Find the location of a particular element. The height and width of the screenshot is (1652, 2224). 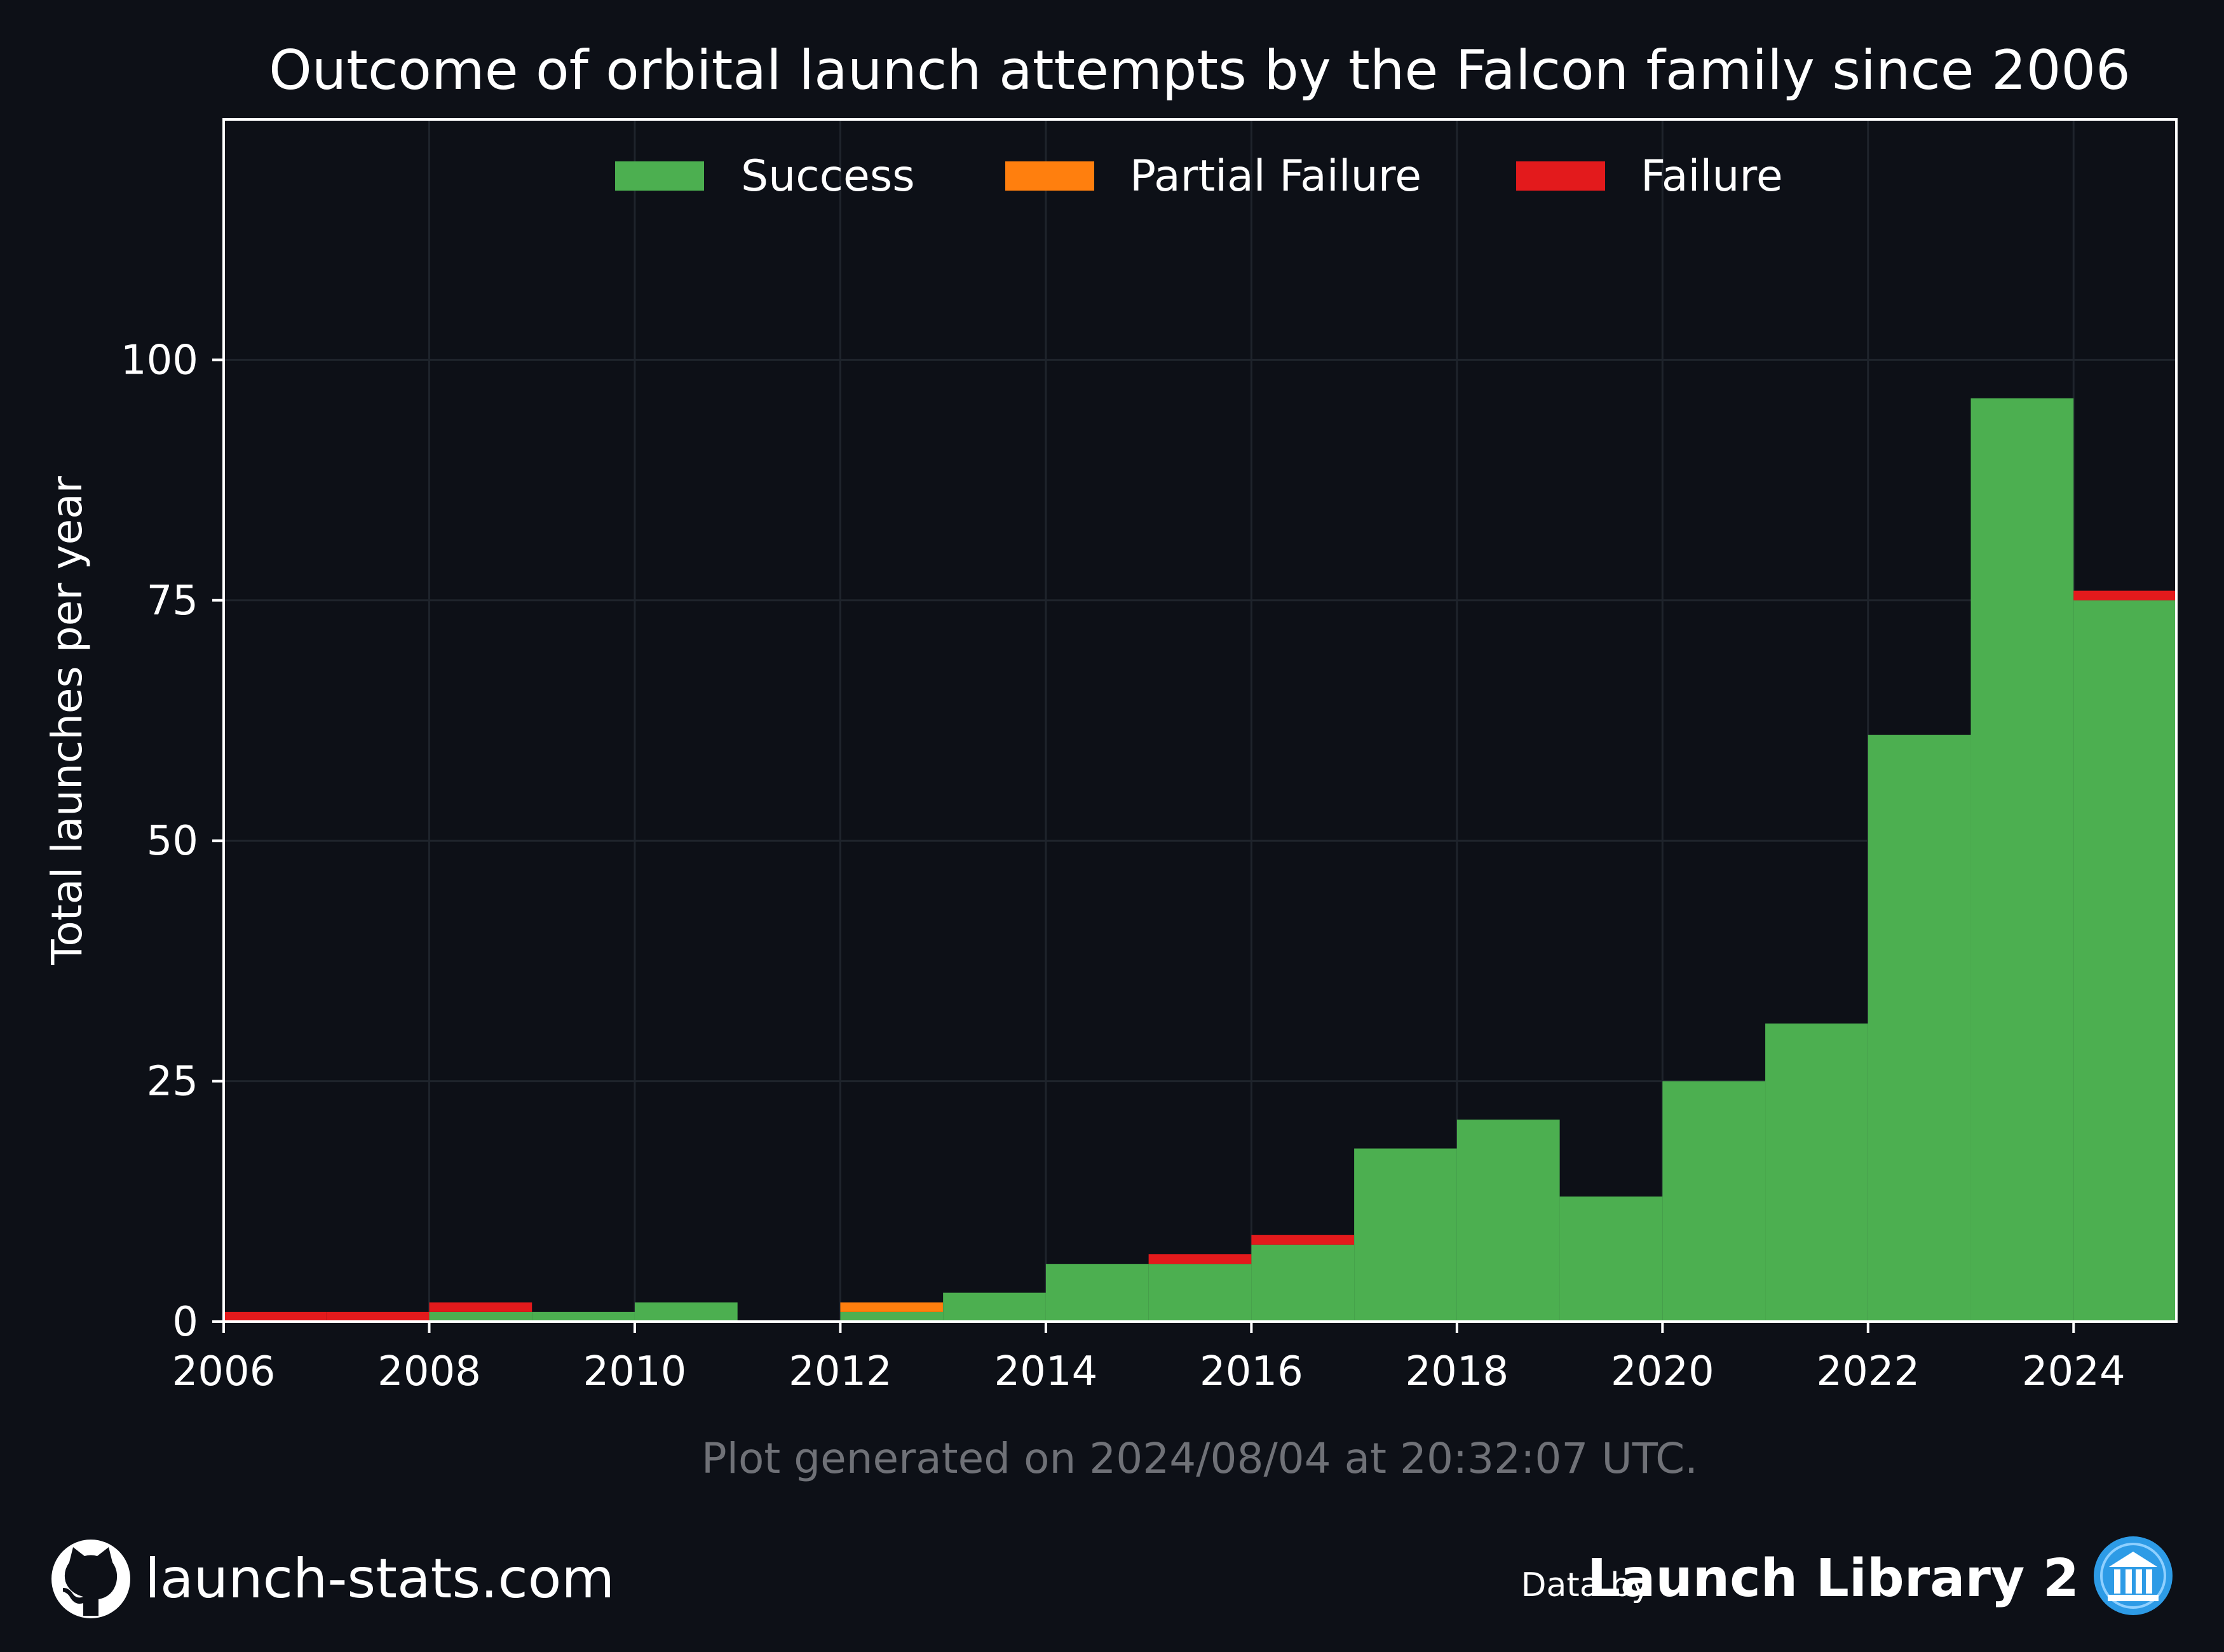

source-name: Launch Library 2 is located at coordinates (1833, 1579).